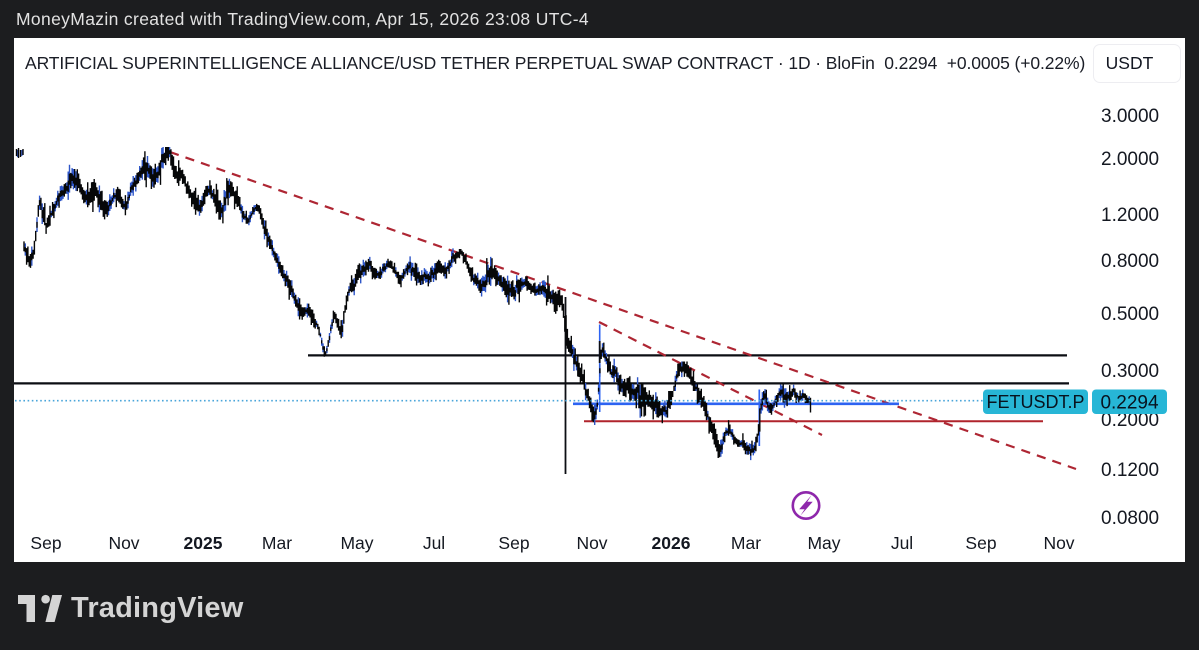 The width and height of the screenshot is (1199, 650). I want to click on svg-text: 0.2294, so click(1129, 403).